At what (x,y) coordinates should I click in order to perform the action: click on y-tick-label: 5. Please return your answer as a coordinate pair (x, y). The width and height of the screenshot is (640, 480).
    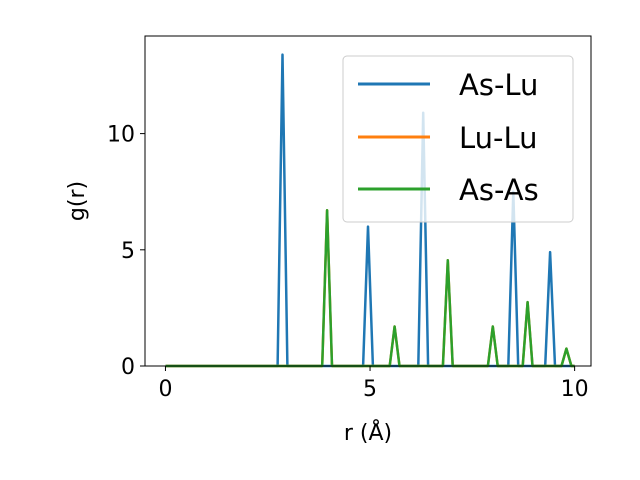
    Looking at the image, I should click on (128, 251).